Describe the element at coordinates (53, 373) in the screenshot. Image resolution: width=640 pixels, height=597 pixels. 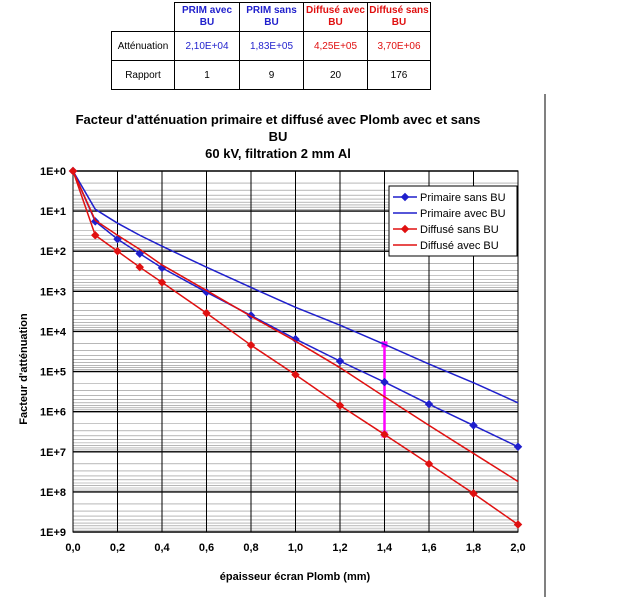
I see `y-tick-label: 1E+5` at that location.